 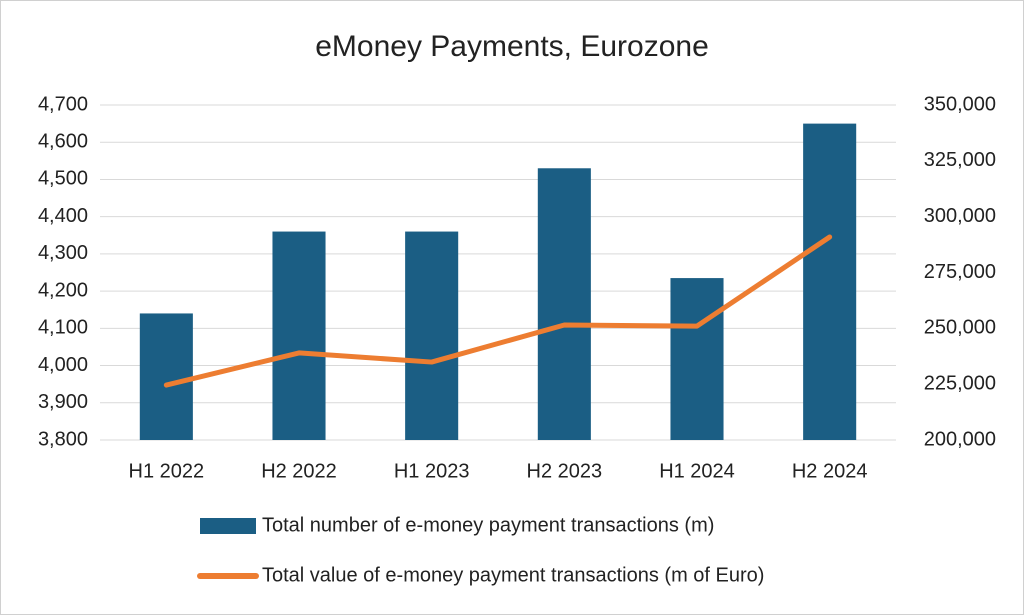 I want to click on legend-swatch, so click(x=228, y=526).